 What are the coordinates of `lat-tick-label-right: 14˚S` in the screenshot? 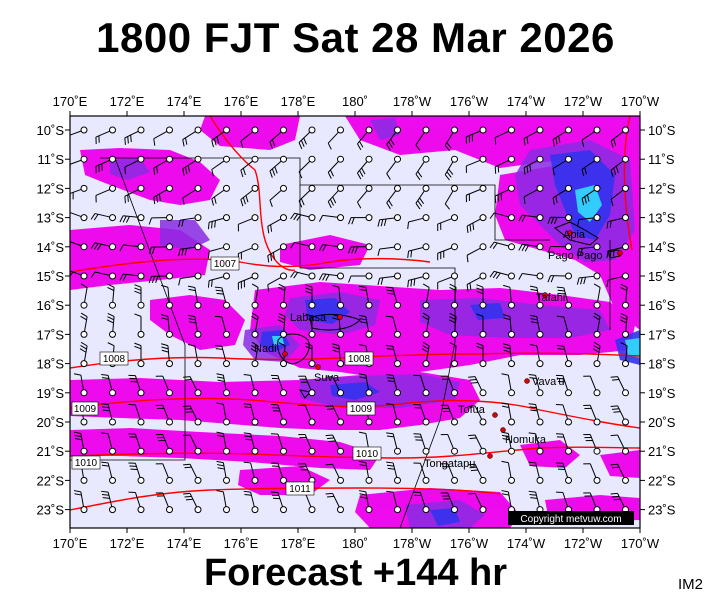 It's located at (662, 247).